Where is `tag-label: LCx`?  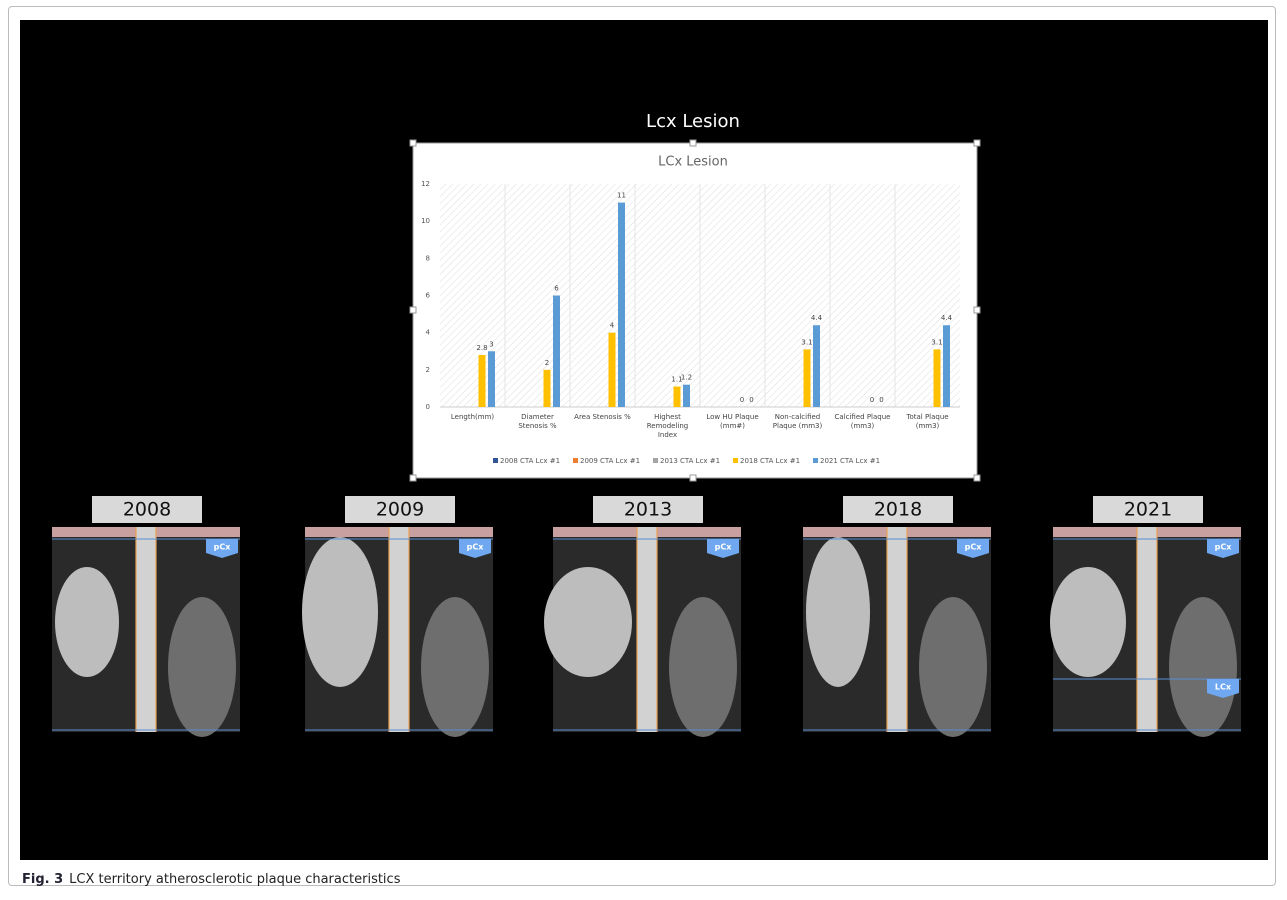
tag-label: LCx is located at coordinates (1223, 687).